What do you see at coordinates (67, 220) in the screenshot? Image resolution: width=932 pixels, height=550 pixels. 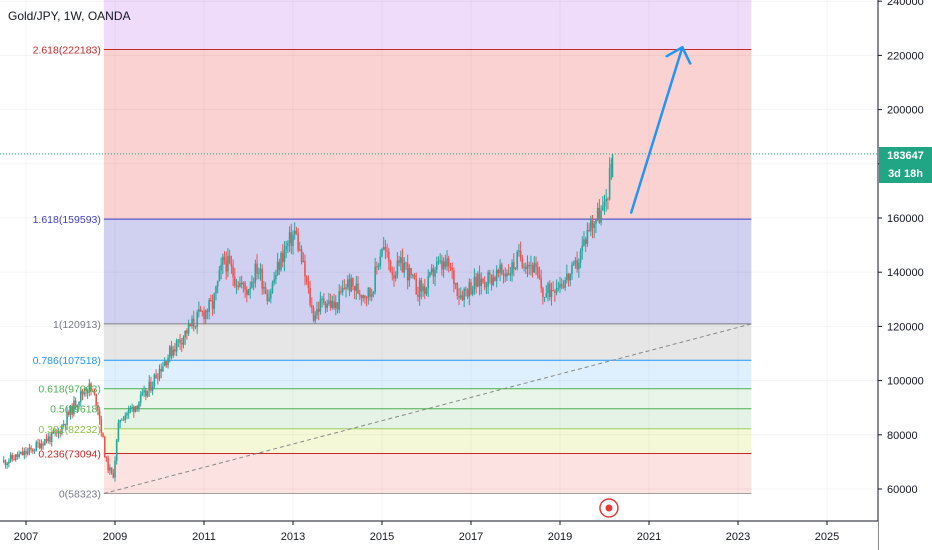 I see `fib-label: 1.618(159593)` at bounding box center [67, 220].